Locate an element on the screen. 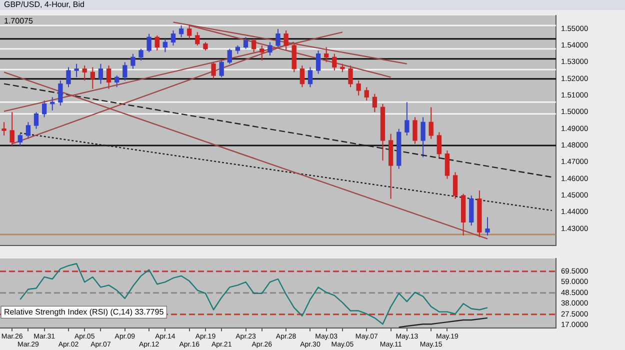  annotation: 1.70075 is located at coordinates (19, 21).